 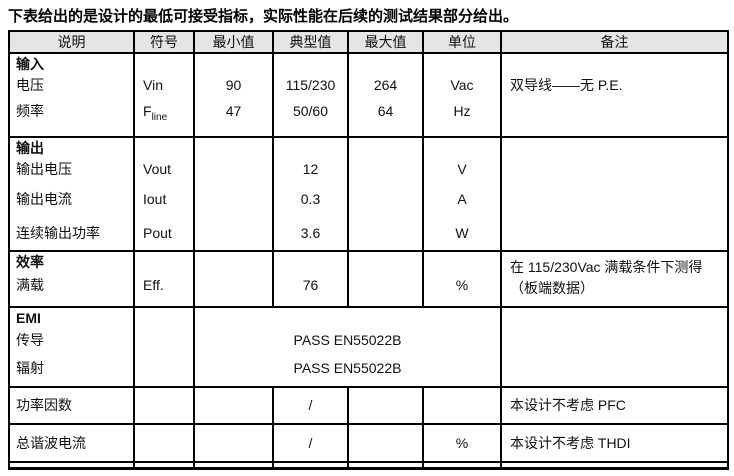 What do you see at coordinates (310, 169) in the screenshot?
I see `output-voltage-typ: 12` at bounding box center [310, 169].